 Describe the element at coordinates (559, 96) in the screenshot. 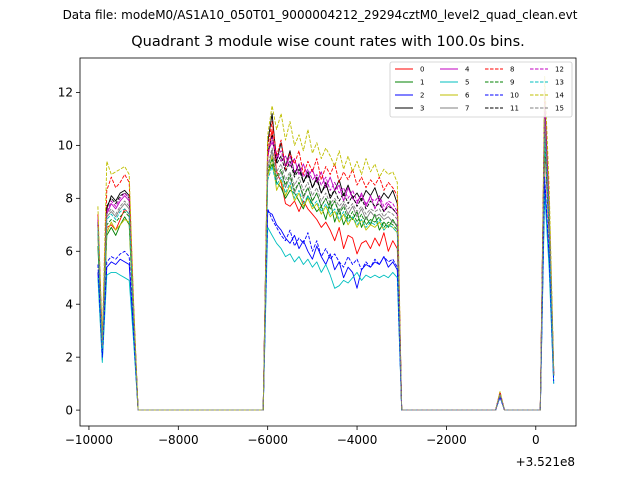

I see `legend-label-14: 14` at that location.